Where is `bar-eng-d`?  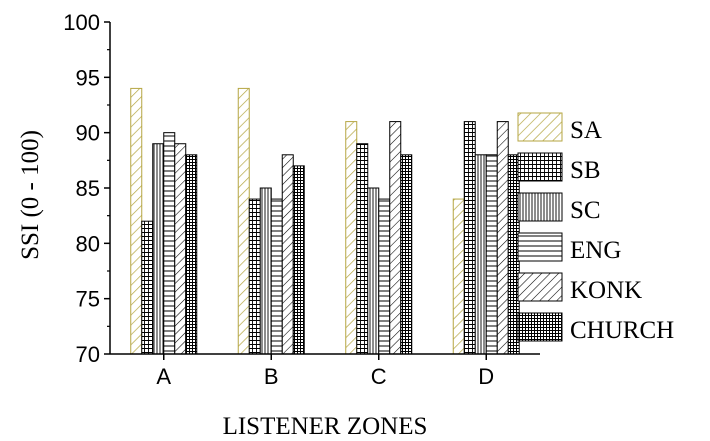 bar-eng-d is located at coordinates (491, 254).